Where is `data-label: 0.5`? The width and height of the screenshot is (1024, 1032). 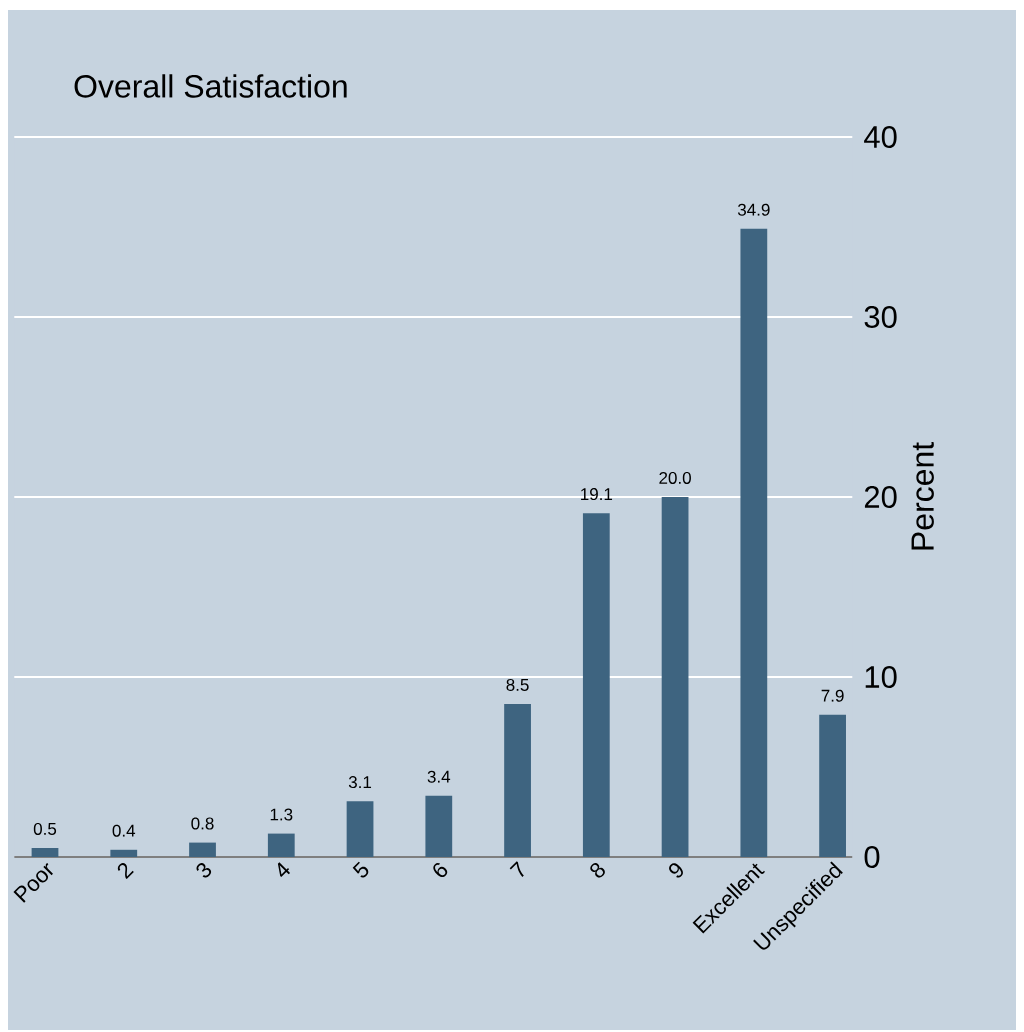
data-label: 0.5 is located at coordinates (45, 828).